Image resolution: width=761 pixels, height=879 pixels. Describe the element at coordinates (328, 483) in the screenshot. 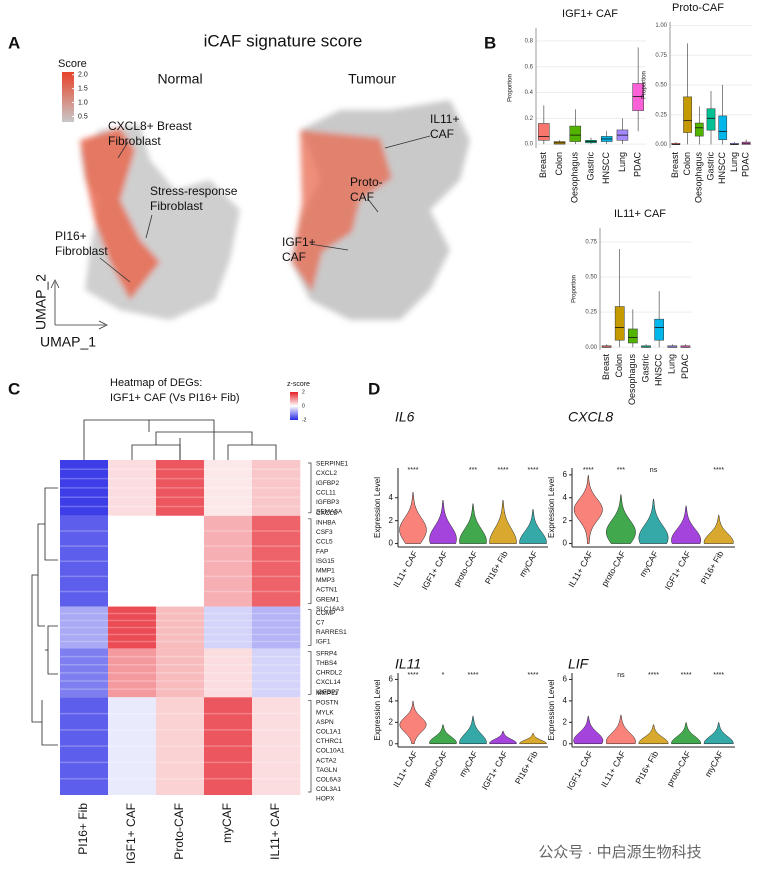

I see `gene-label: IGFBP2` at that location.